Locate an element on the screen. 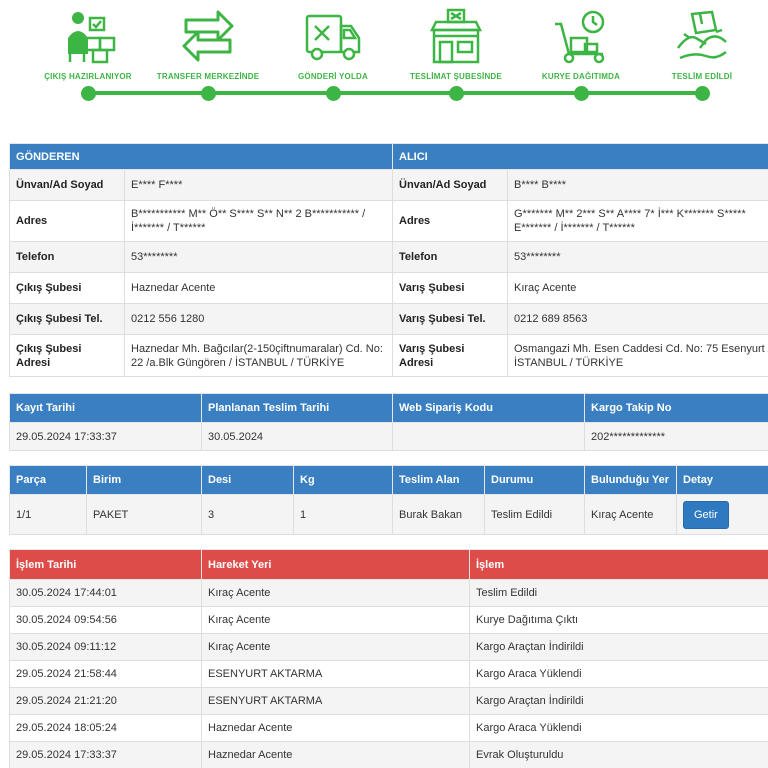  receiver-header: ALICI is located at coordinates (579, 156).